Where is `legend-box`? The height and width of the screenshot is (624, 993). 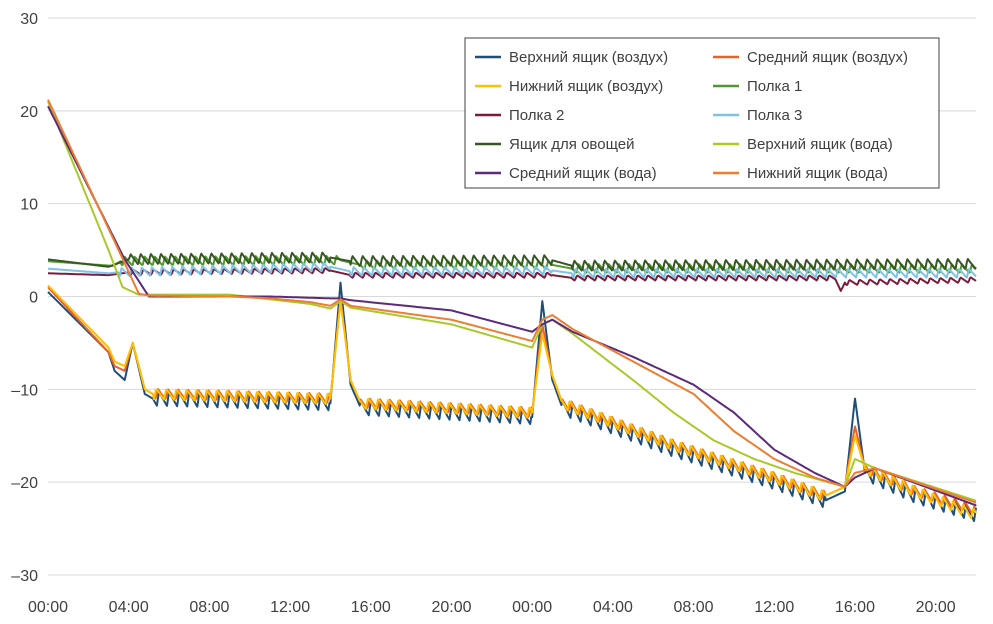
legend-box is located at coordinates (702, 113).